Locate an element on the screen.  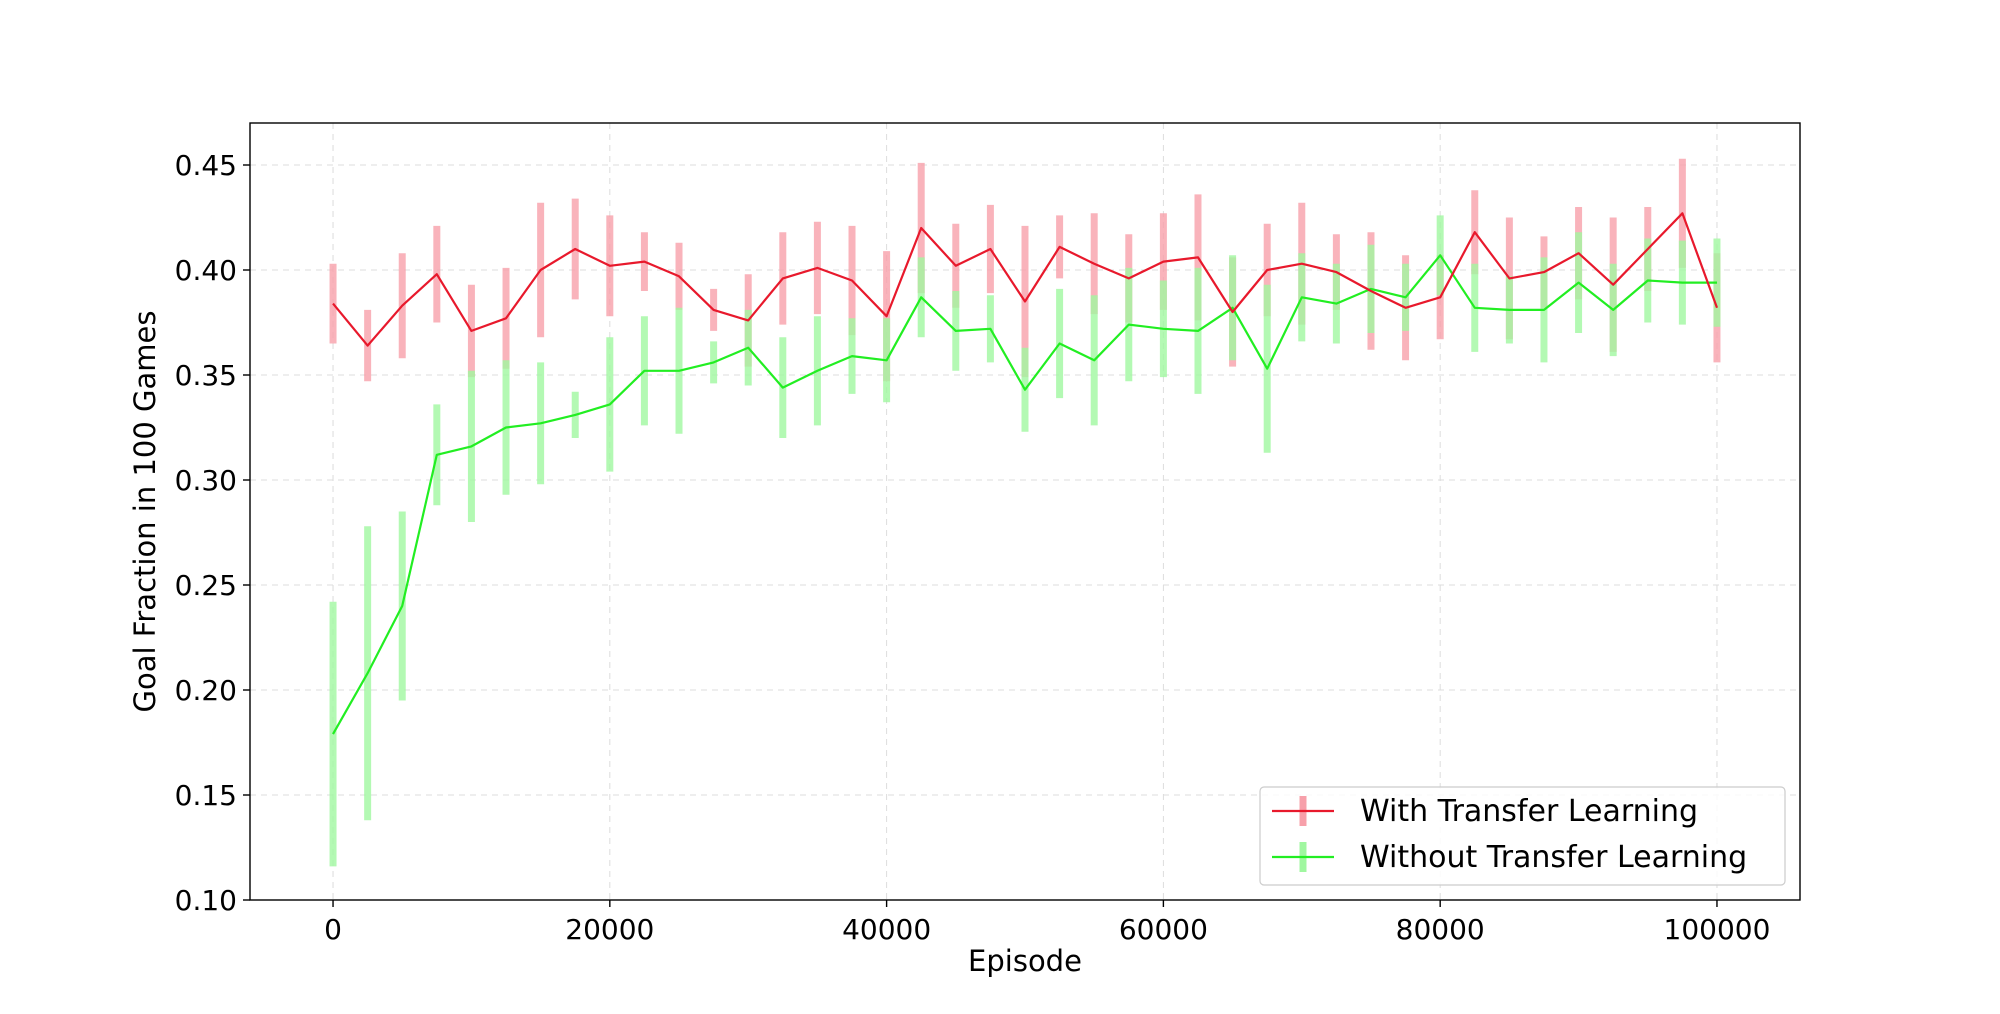
x-axis-label: Episode is located at coordinates (1025, 961).